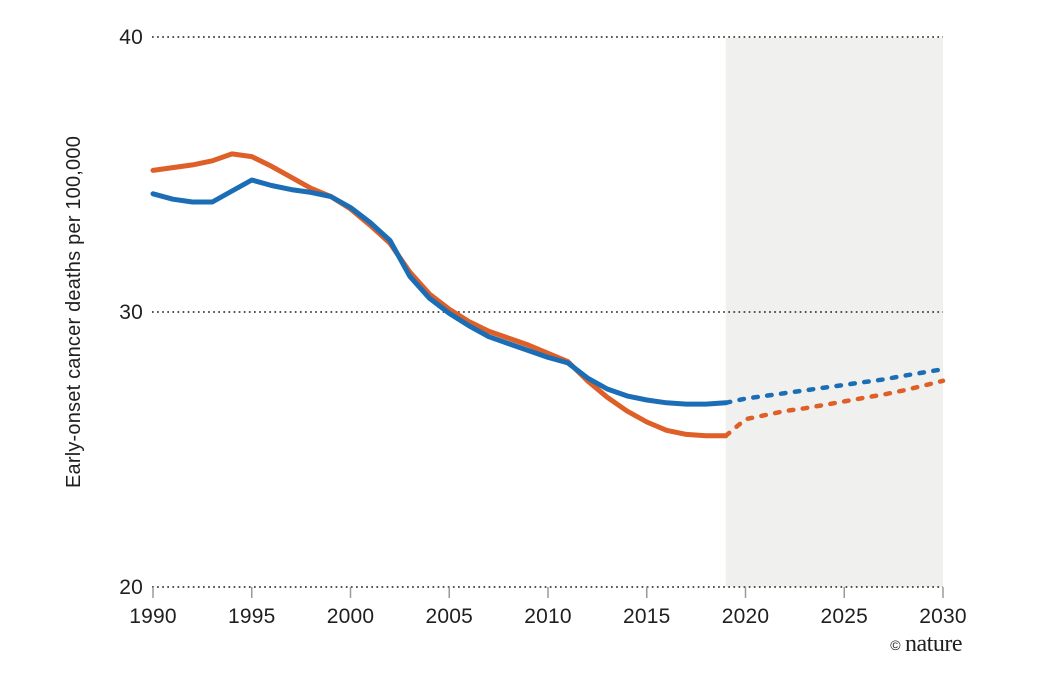 This screenshot has height=676, width=1045. I want to click on x-tick-label-2025: 2025, so click(844, 616).